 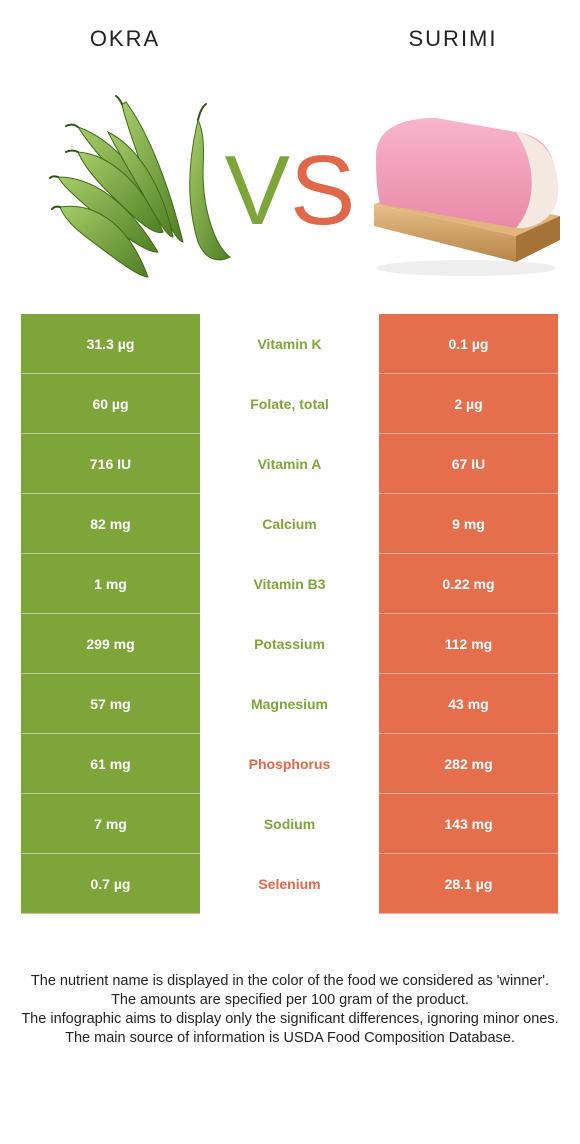 I want to click on nutrient-name: Vitamin B3, so click(x=289, y=584).